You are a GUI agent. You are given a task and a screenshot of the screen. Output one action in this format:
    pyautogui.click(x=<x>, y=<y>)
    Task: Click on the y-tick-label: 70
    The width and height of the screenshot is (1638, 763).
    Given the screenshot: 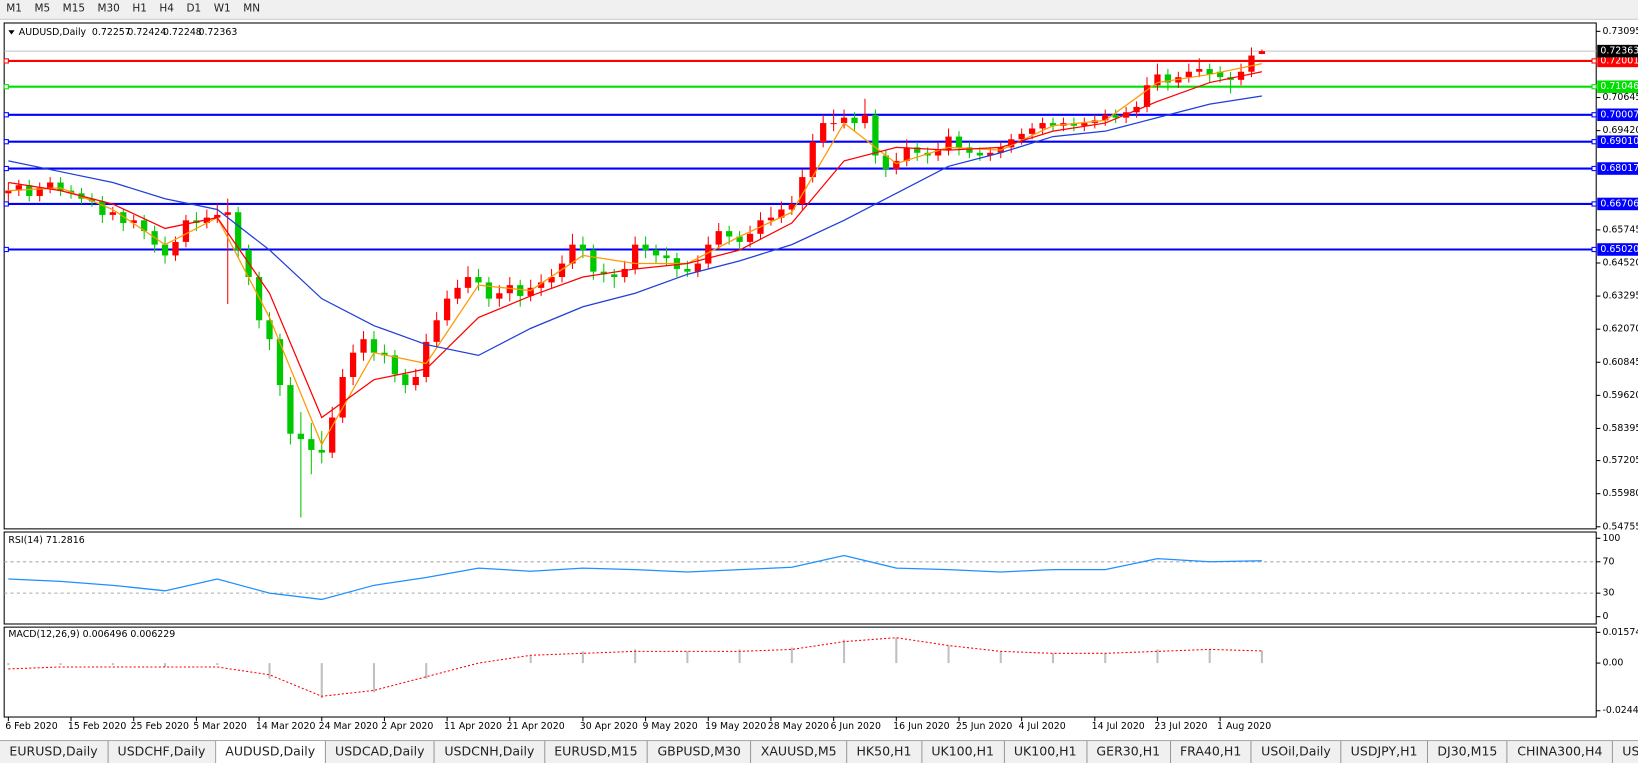 What is the action you would take?
    pyautogui.click(x=1608, y=561)
    